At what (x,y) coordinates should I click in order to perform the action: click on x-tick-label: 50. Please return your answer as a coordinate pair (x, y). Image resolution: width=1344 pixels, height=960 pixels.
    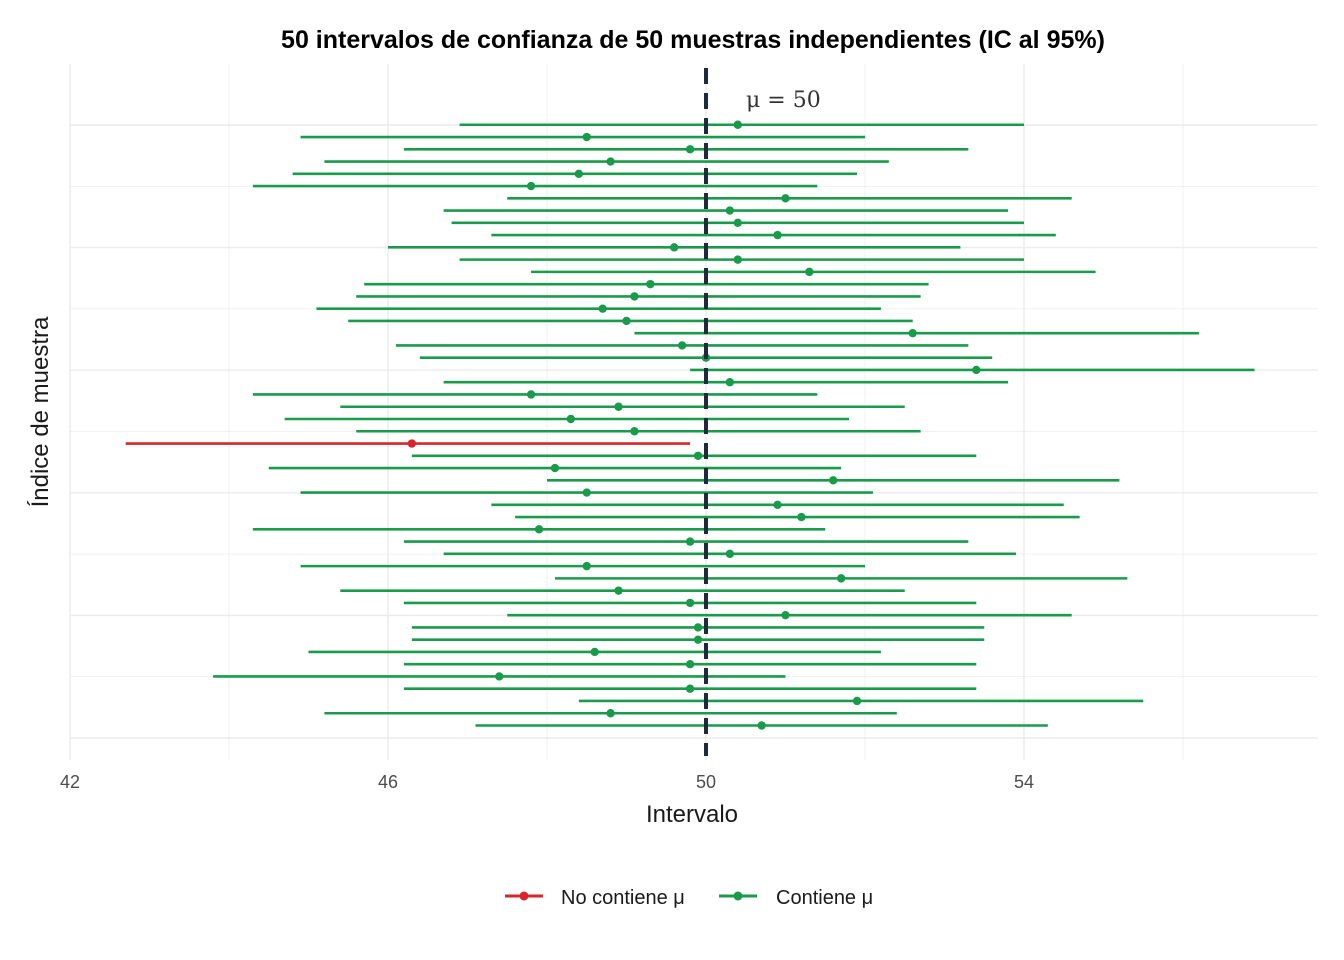
    Looking at the image, I should click on (706, 782).